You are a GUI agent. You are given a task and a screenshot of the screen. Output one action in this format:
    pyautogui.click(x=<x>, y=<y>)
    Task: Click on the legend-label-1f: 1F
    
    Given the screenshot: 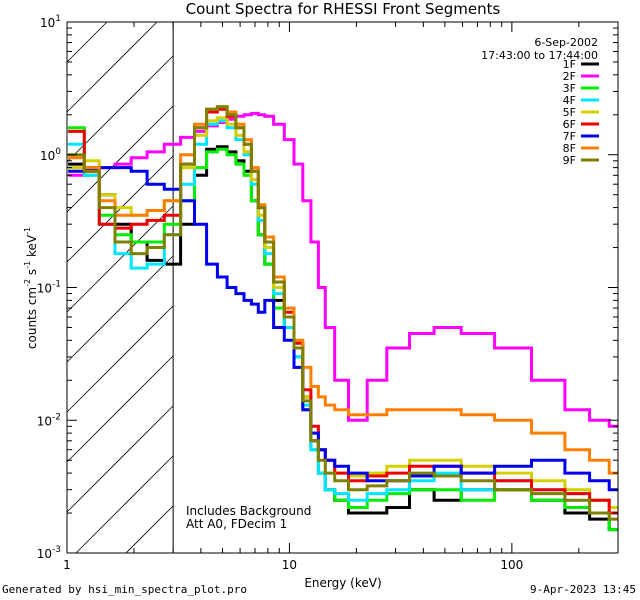 What is the action you would take?
    pyautogui.click(x=569, y=64)
    